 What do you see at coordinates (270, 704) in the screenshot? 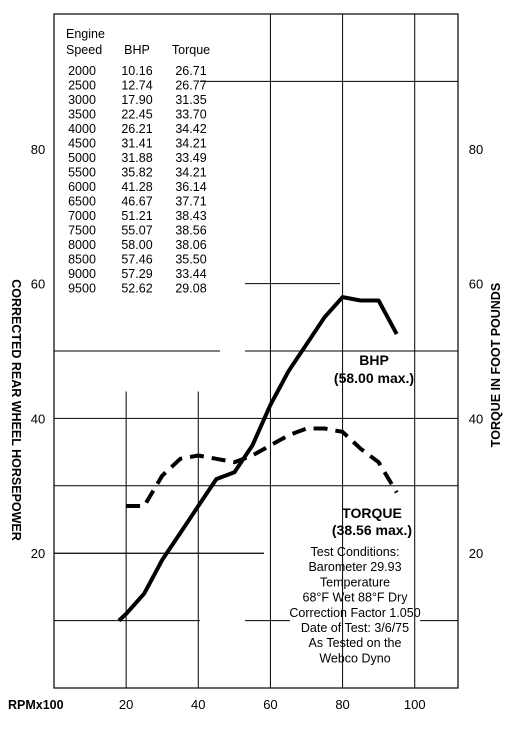
I see `x-tick-label: 60` at bounding box center [270, 704].